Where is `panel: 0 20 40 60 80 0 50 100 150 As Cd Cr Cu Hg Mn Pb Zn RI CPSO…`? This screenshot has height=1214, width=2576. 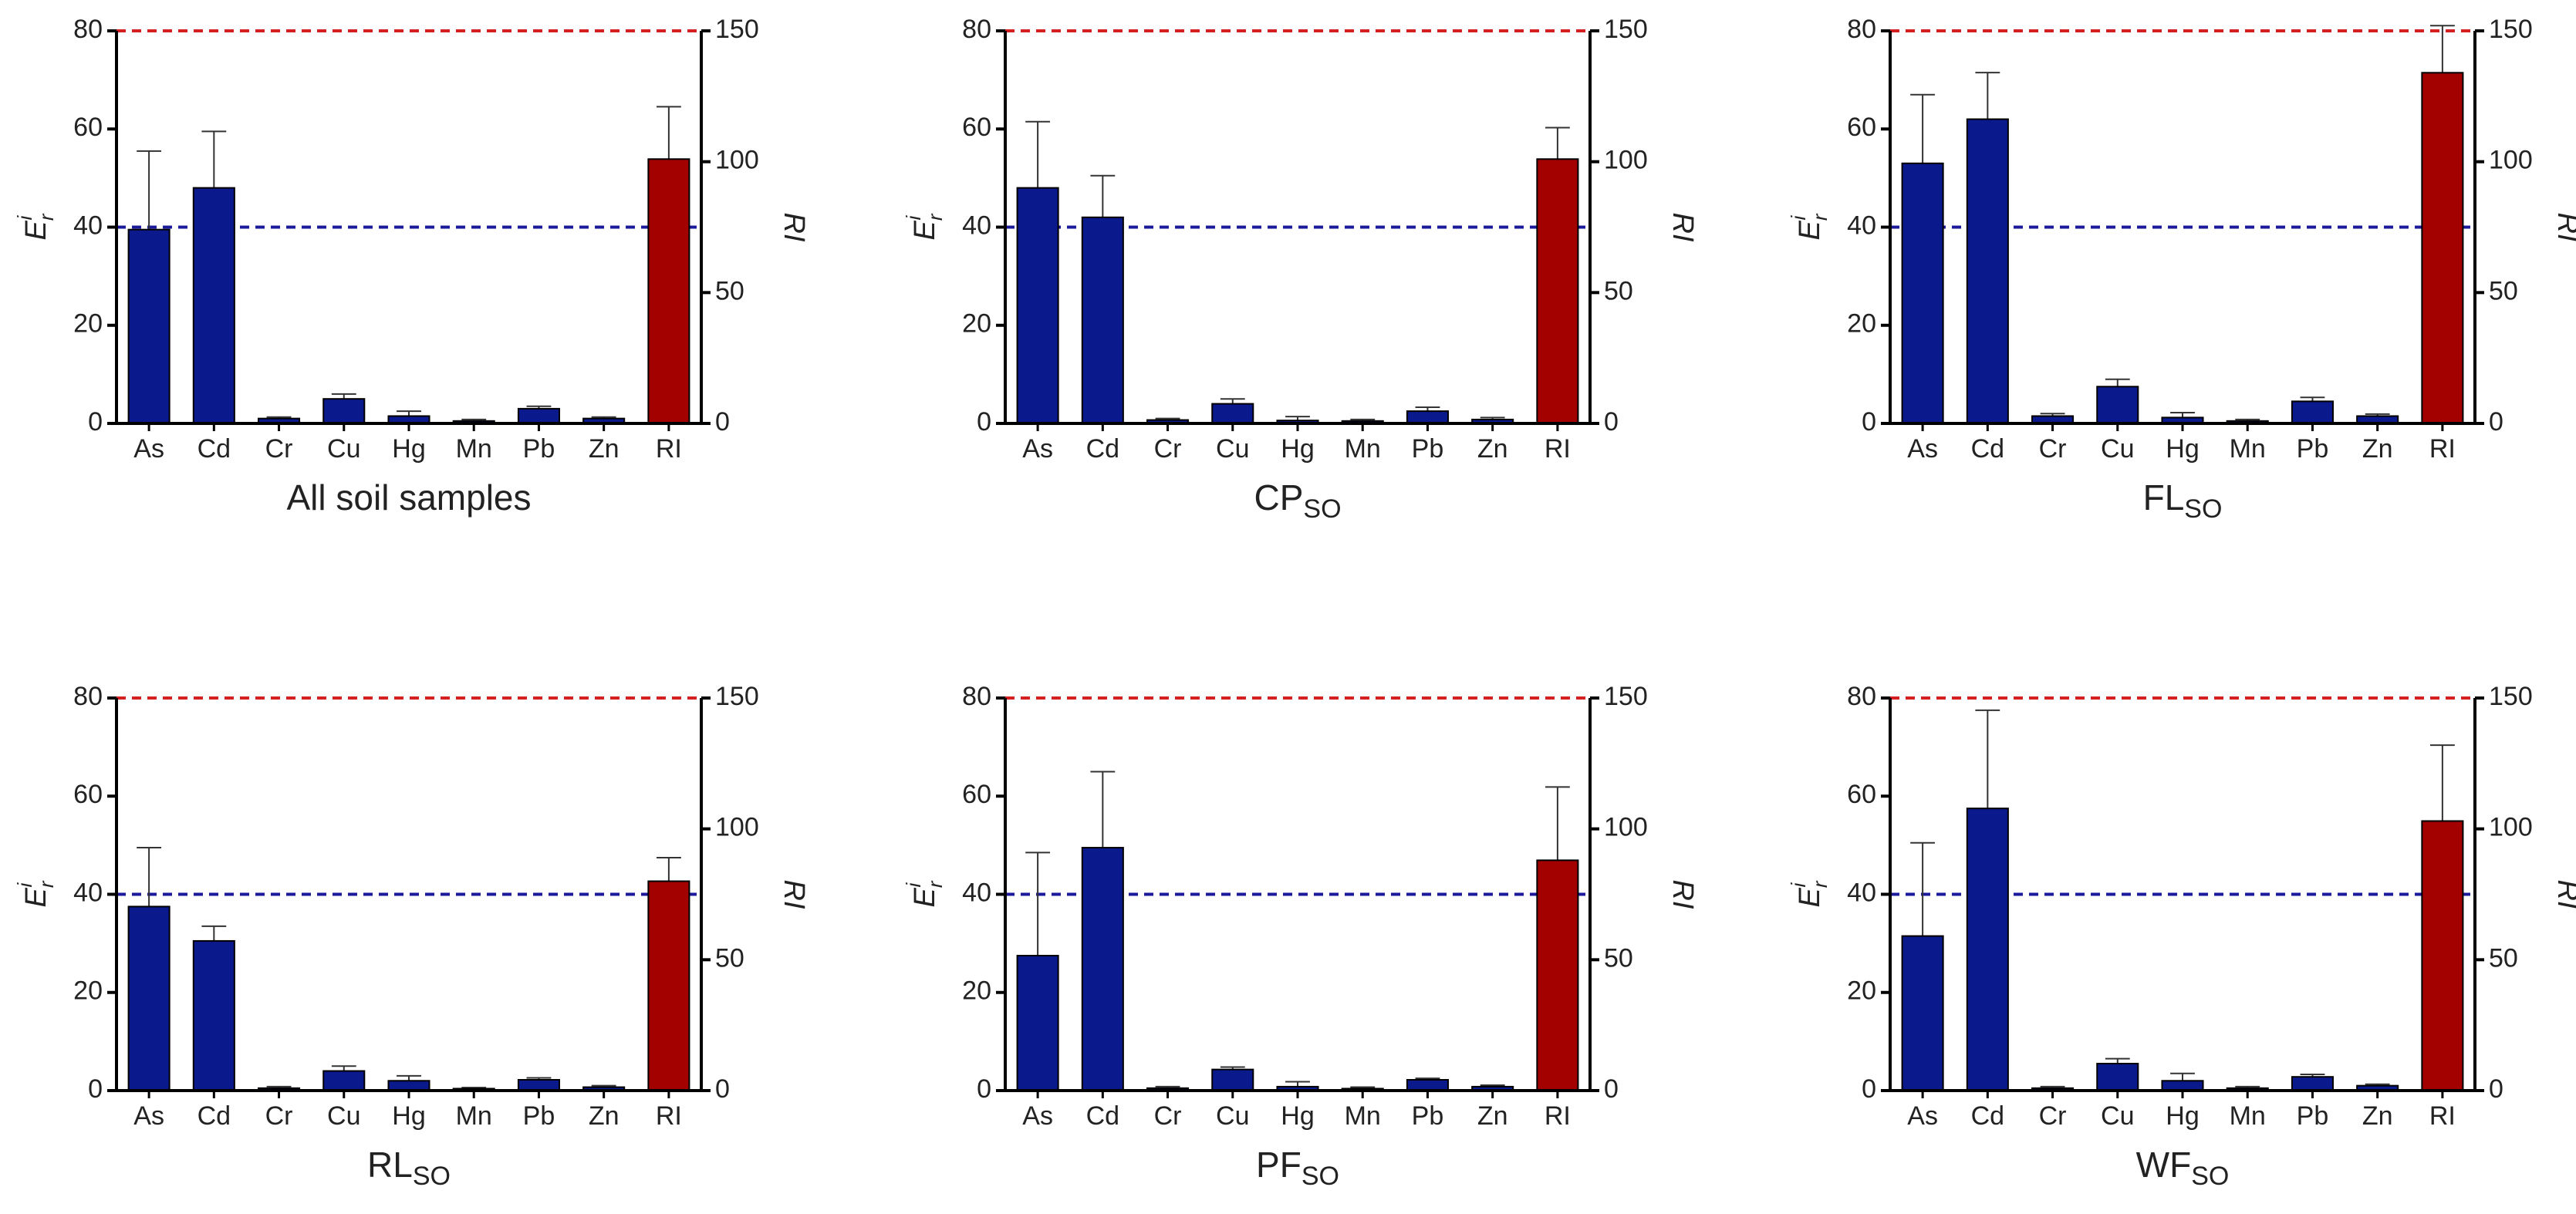 panel: 0 20 40 60 80 0 50 100 150 As Cd Cr Cu Hg Mn Pb Zn RI CPSO… is located at coordinates (1300, 269).